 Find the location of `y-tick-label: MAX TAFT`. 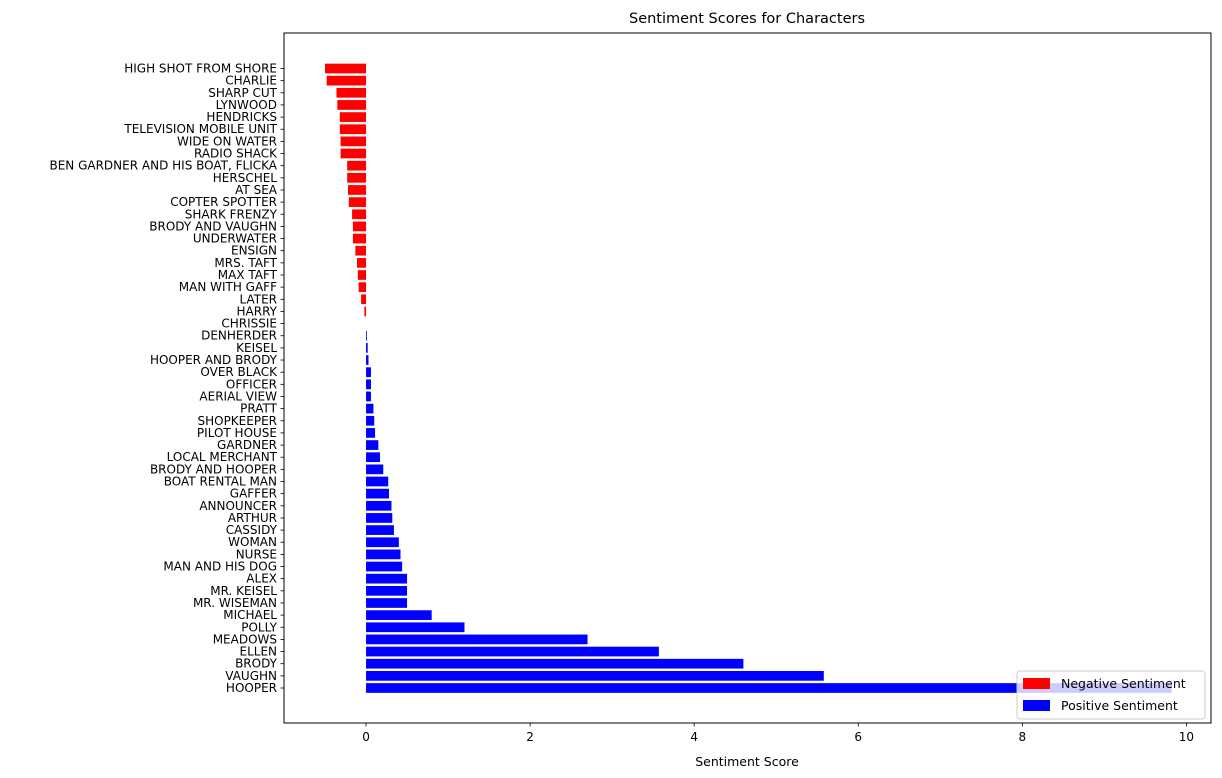

y-tick-label: MAX TAFT is located at coordinates (248, 275).